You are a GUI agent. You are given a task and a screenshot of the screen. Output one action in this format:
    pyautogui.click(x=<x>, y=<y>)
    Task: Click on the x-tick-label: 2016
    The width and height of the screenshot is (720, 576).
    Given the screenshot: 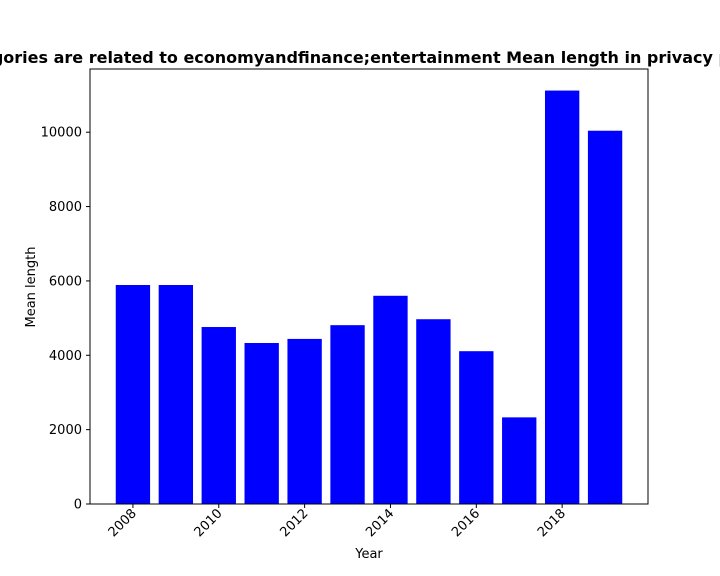 What is the action you would take?
    pyautogui.click(x=466, y=523)
    